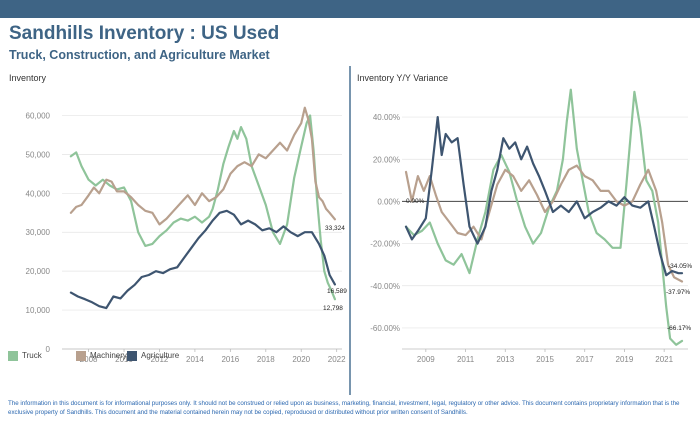 The height and width of the screenshot is (425, 700). Describe the element at coordinates (28, 78) in the screenshot. I see `left-chart-title: Inventory` at that location.